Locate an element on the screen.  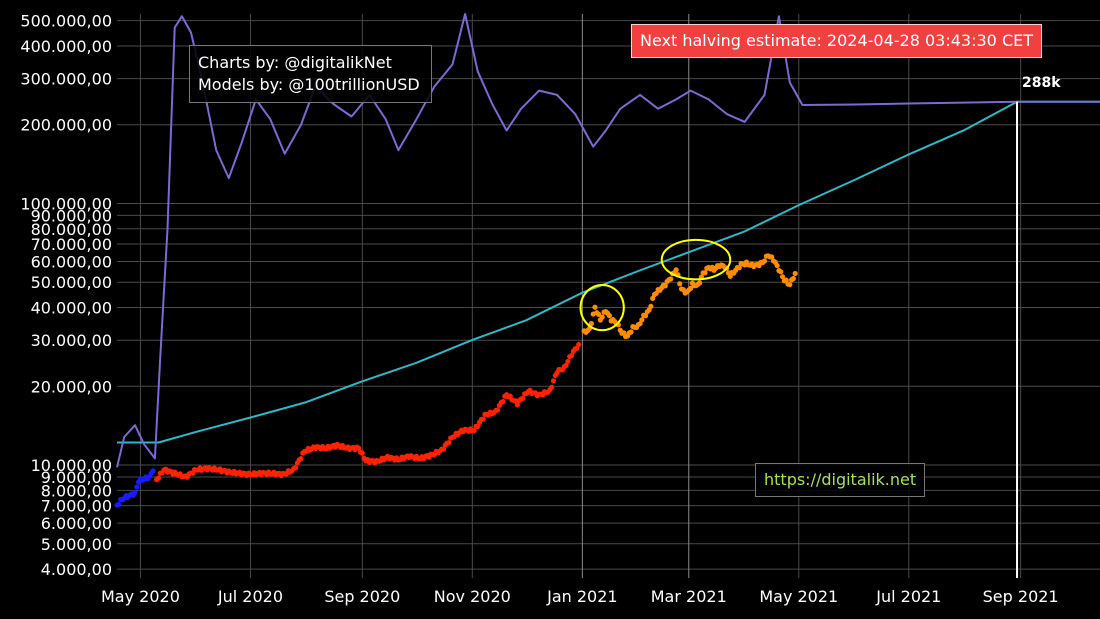
x-tick-label: Sep 2021 is located at coordinates (1021, 596).